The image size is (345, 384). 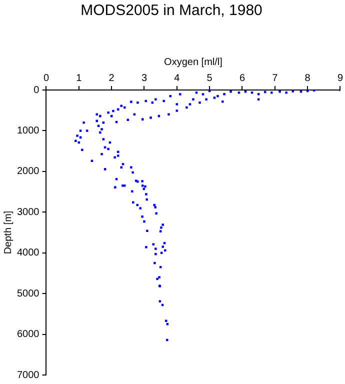 I want to click on x-tick-label: 5, so click(x=209, y=78).